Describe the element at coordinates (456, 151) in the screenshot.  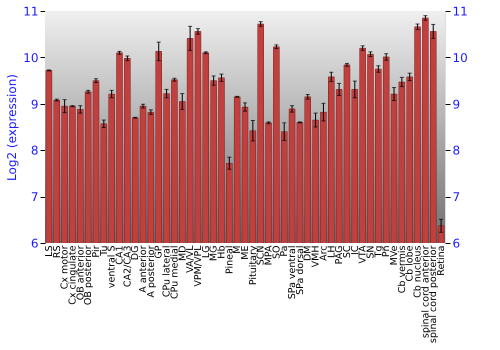
I see `y2-tick-label: 8` at that location.